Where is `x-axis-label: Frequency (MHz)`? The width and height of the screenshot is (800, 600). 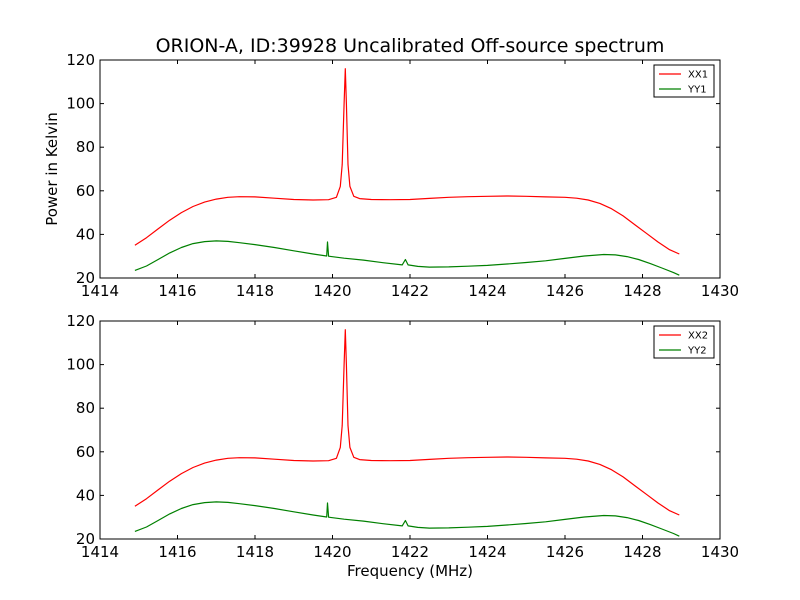 x-axis-label: Frequency (MHz) is located at coordinates (410, 571).